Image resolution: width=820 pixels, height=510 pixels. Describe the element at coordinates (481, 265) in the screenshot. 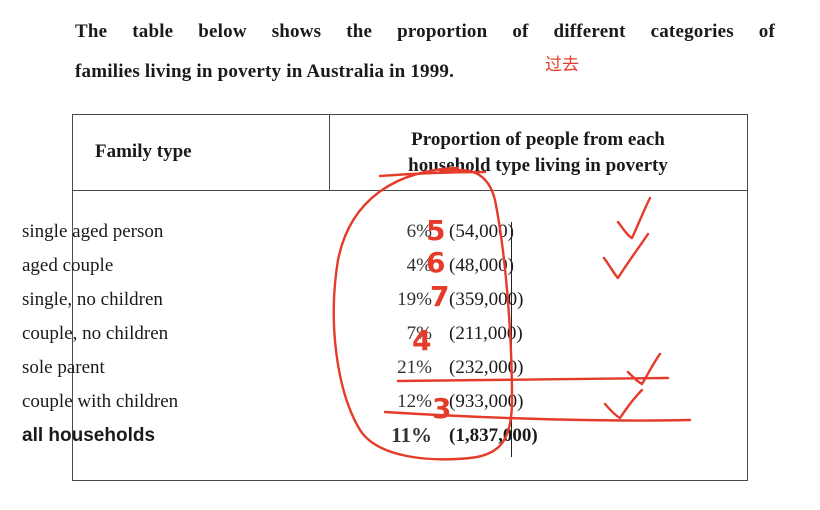

I see `count-cell: (48,000)` at that location.